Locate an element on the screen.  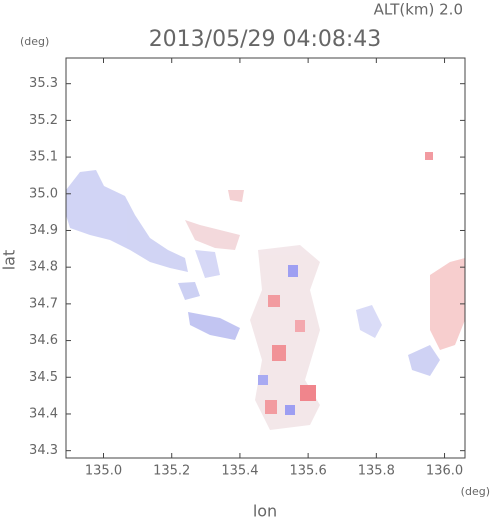
y-unit: (deg) is located at coordinates (34, 41).